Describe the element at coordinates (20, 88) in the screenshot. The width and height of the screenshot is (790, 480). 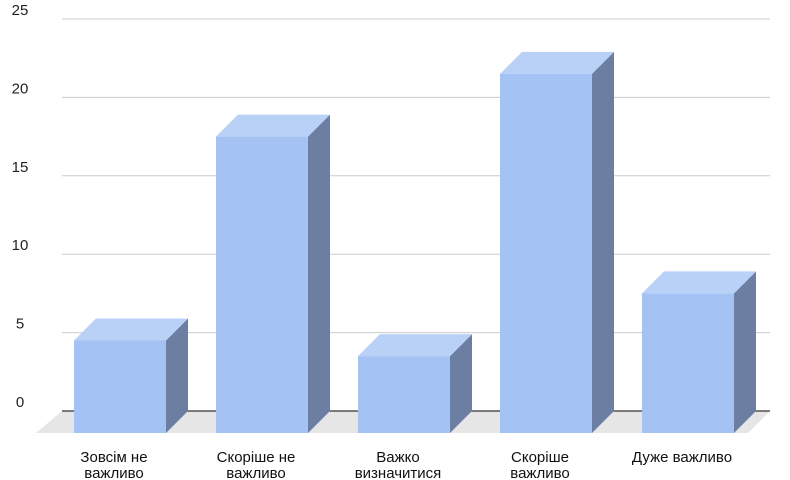
I see `y-tick-label: 20` at that location.